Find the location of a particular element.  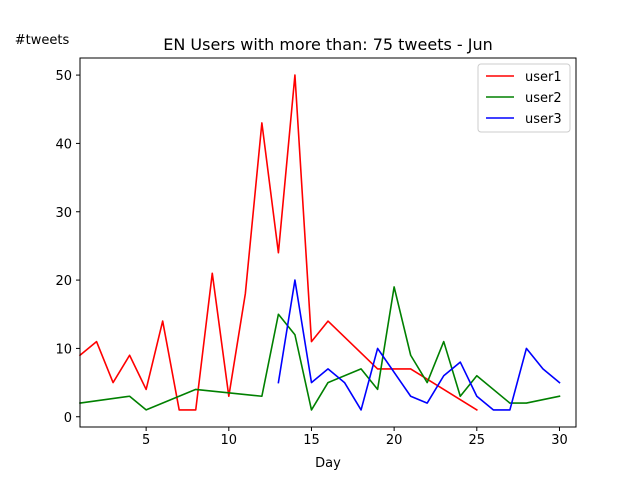

x-tick-label: 20 is located at coordinates (394, 440).